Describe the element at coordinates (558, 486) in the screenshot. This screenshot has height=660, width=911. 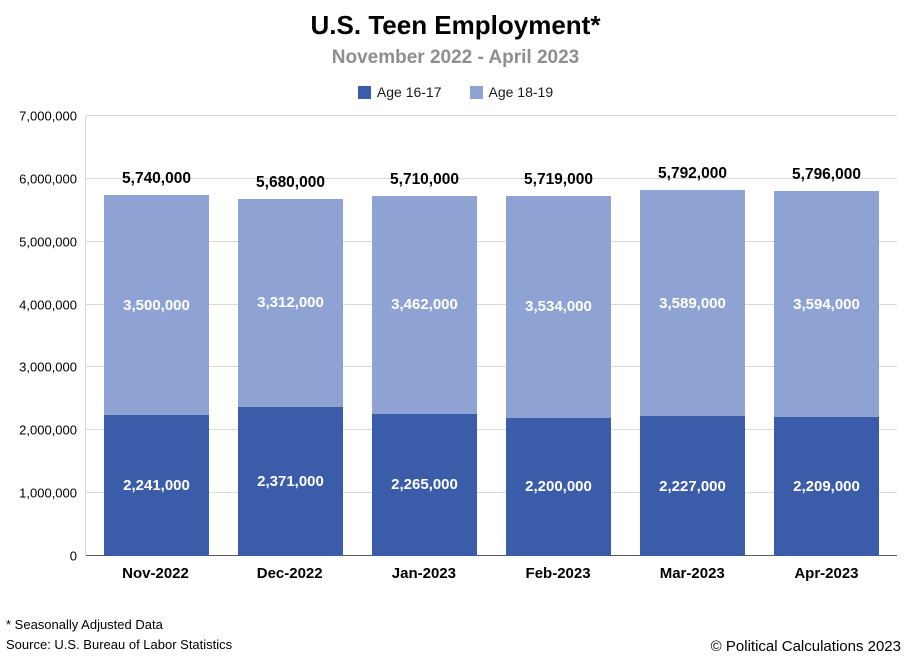
I see `segment-age-16-17: 2,200,000` at that location.